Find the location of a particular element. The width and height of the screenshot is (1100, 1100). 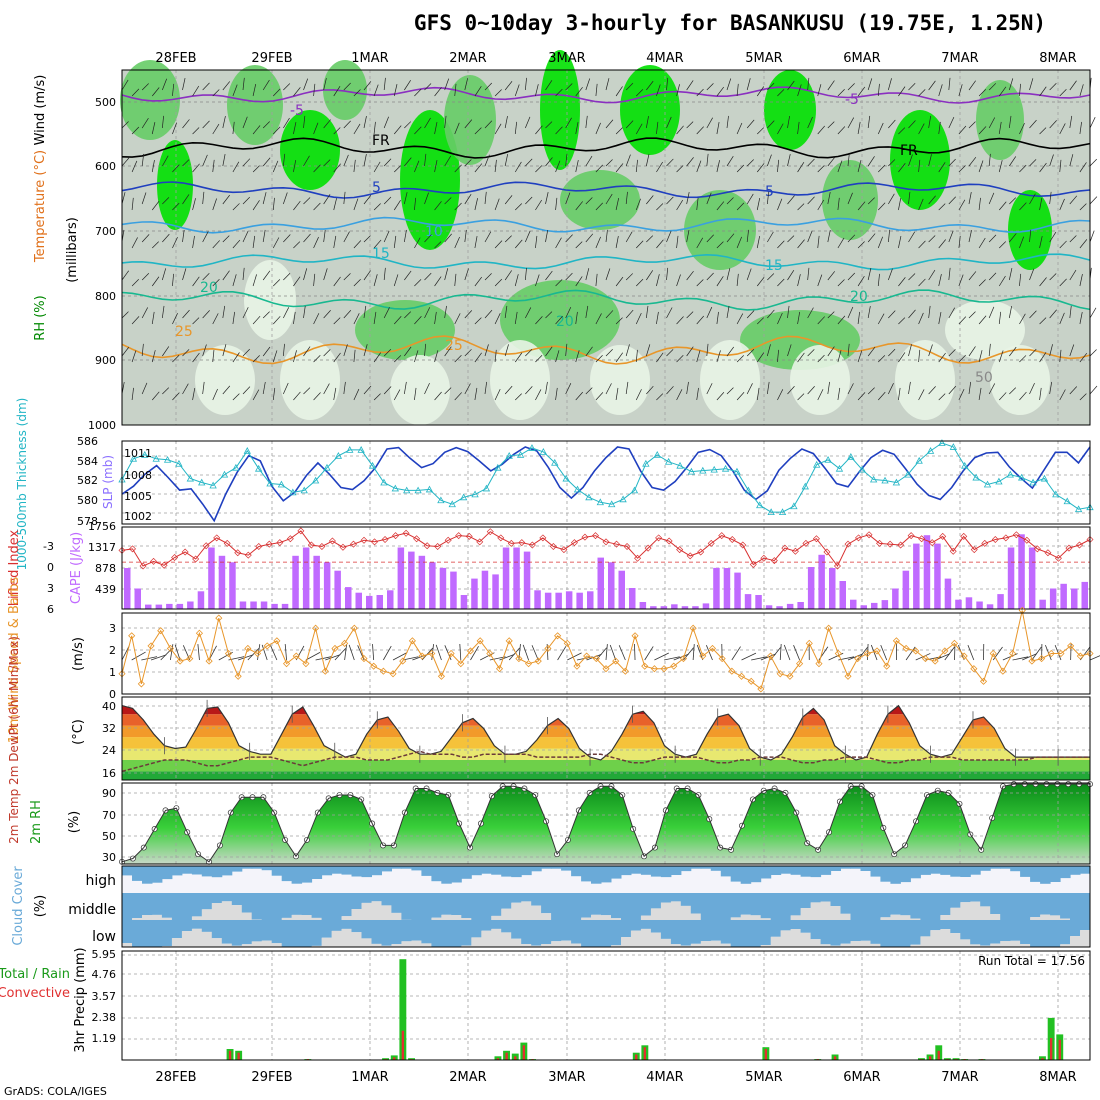

date-label-bottom: 7MAR is located at coordinates (959, 1077).